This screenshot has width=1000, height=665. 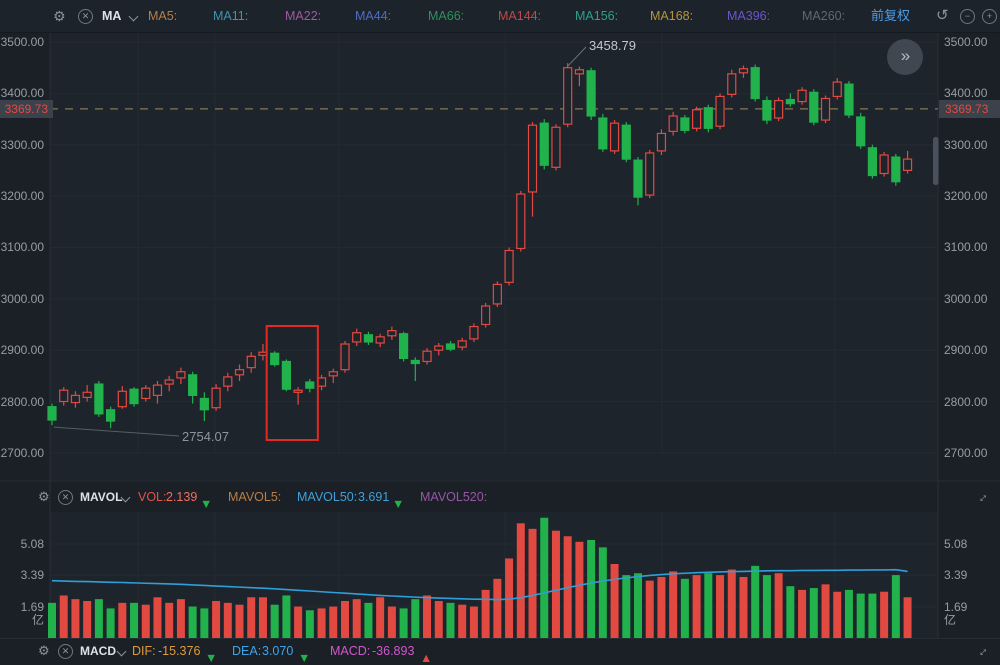 What do you see at coordinates (824, 16) in the screenshot?
I see `legend-ma260: MA260:` at bounding box center [824, 16].